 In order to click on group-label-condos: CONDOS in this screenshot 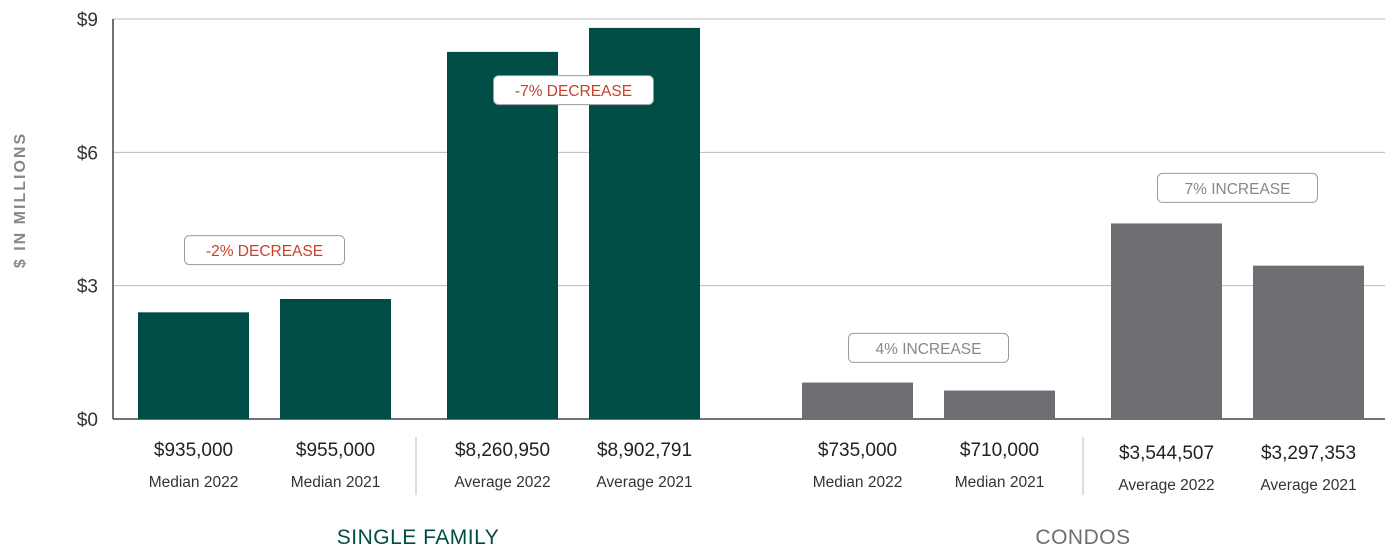, I will do `click(1082, 537)`.